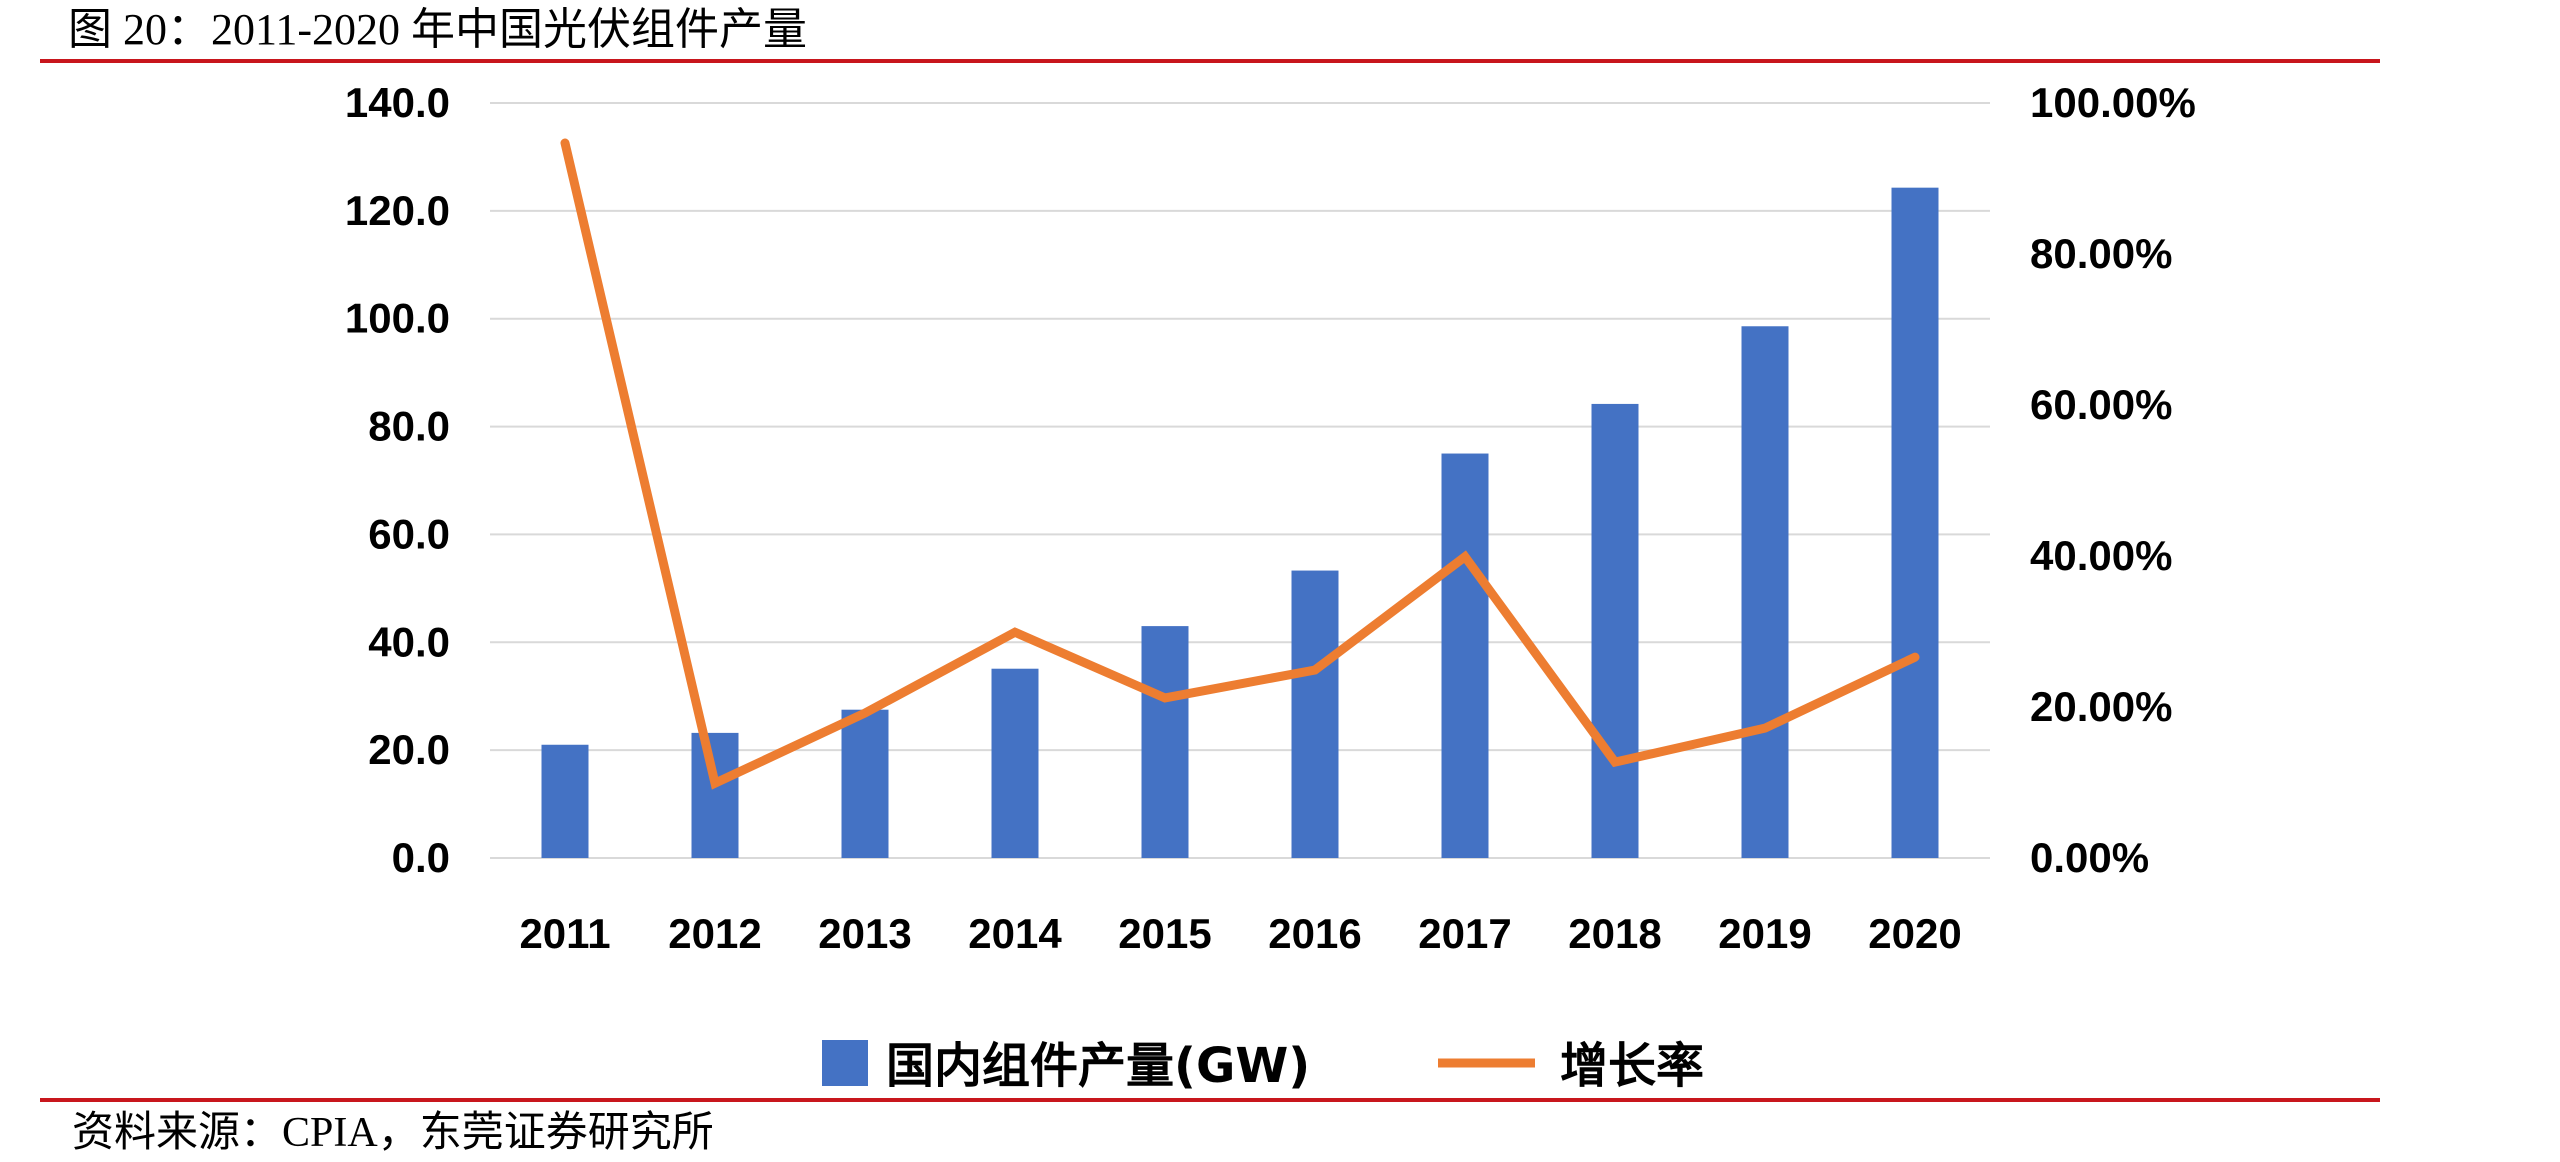 The width and height of the screenshot is (2560, 1162). What do you see at coordinates (1914, 933) in the screenshot?
I see `x-axis-tick-label: 2020` at bounding box center [1914, 933].